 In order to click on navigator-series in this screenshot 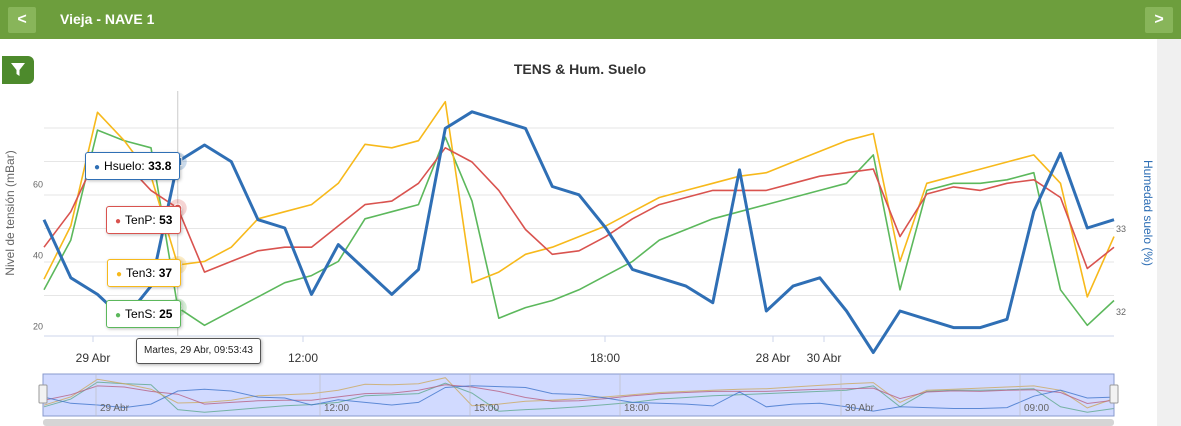, I will do `click(579, 395)`.